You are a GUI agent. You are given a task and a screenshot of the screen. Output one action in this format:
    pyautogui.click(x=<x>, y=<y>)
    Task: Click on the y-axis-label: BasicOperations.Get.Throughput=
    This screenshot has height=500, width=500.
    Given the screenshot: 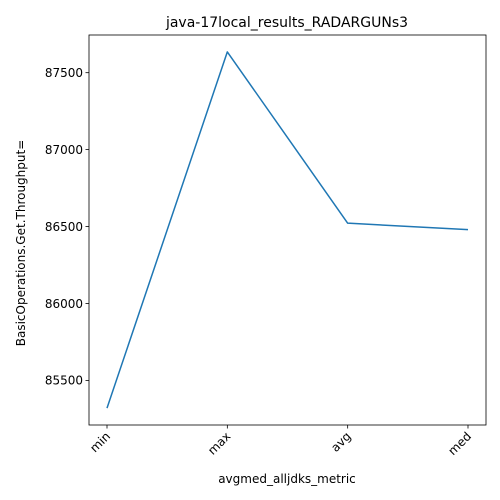 What is the action you would take?
    pyautogui.click(x=21, y=243)
    